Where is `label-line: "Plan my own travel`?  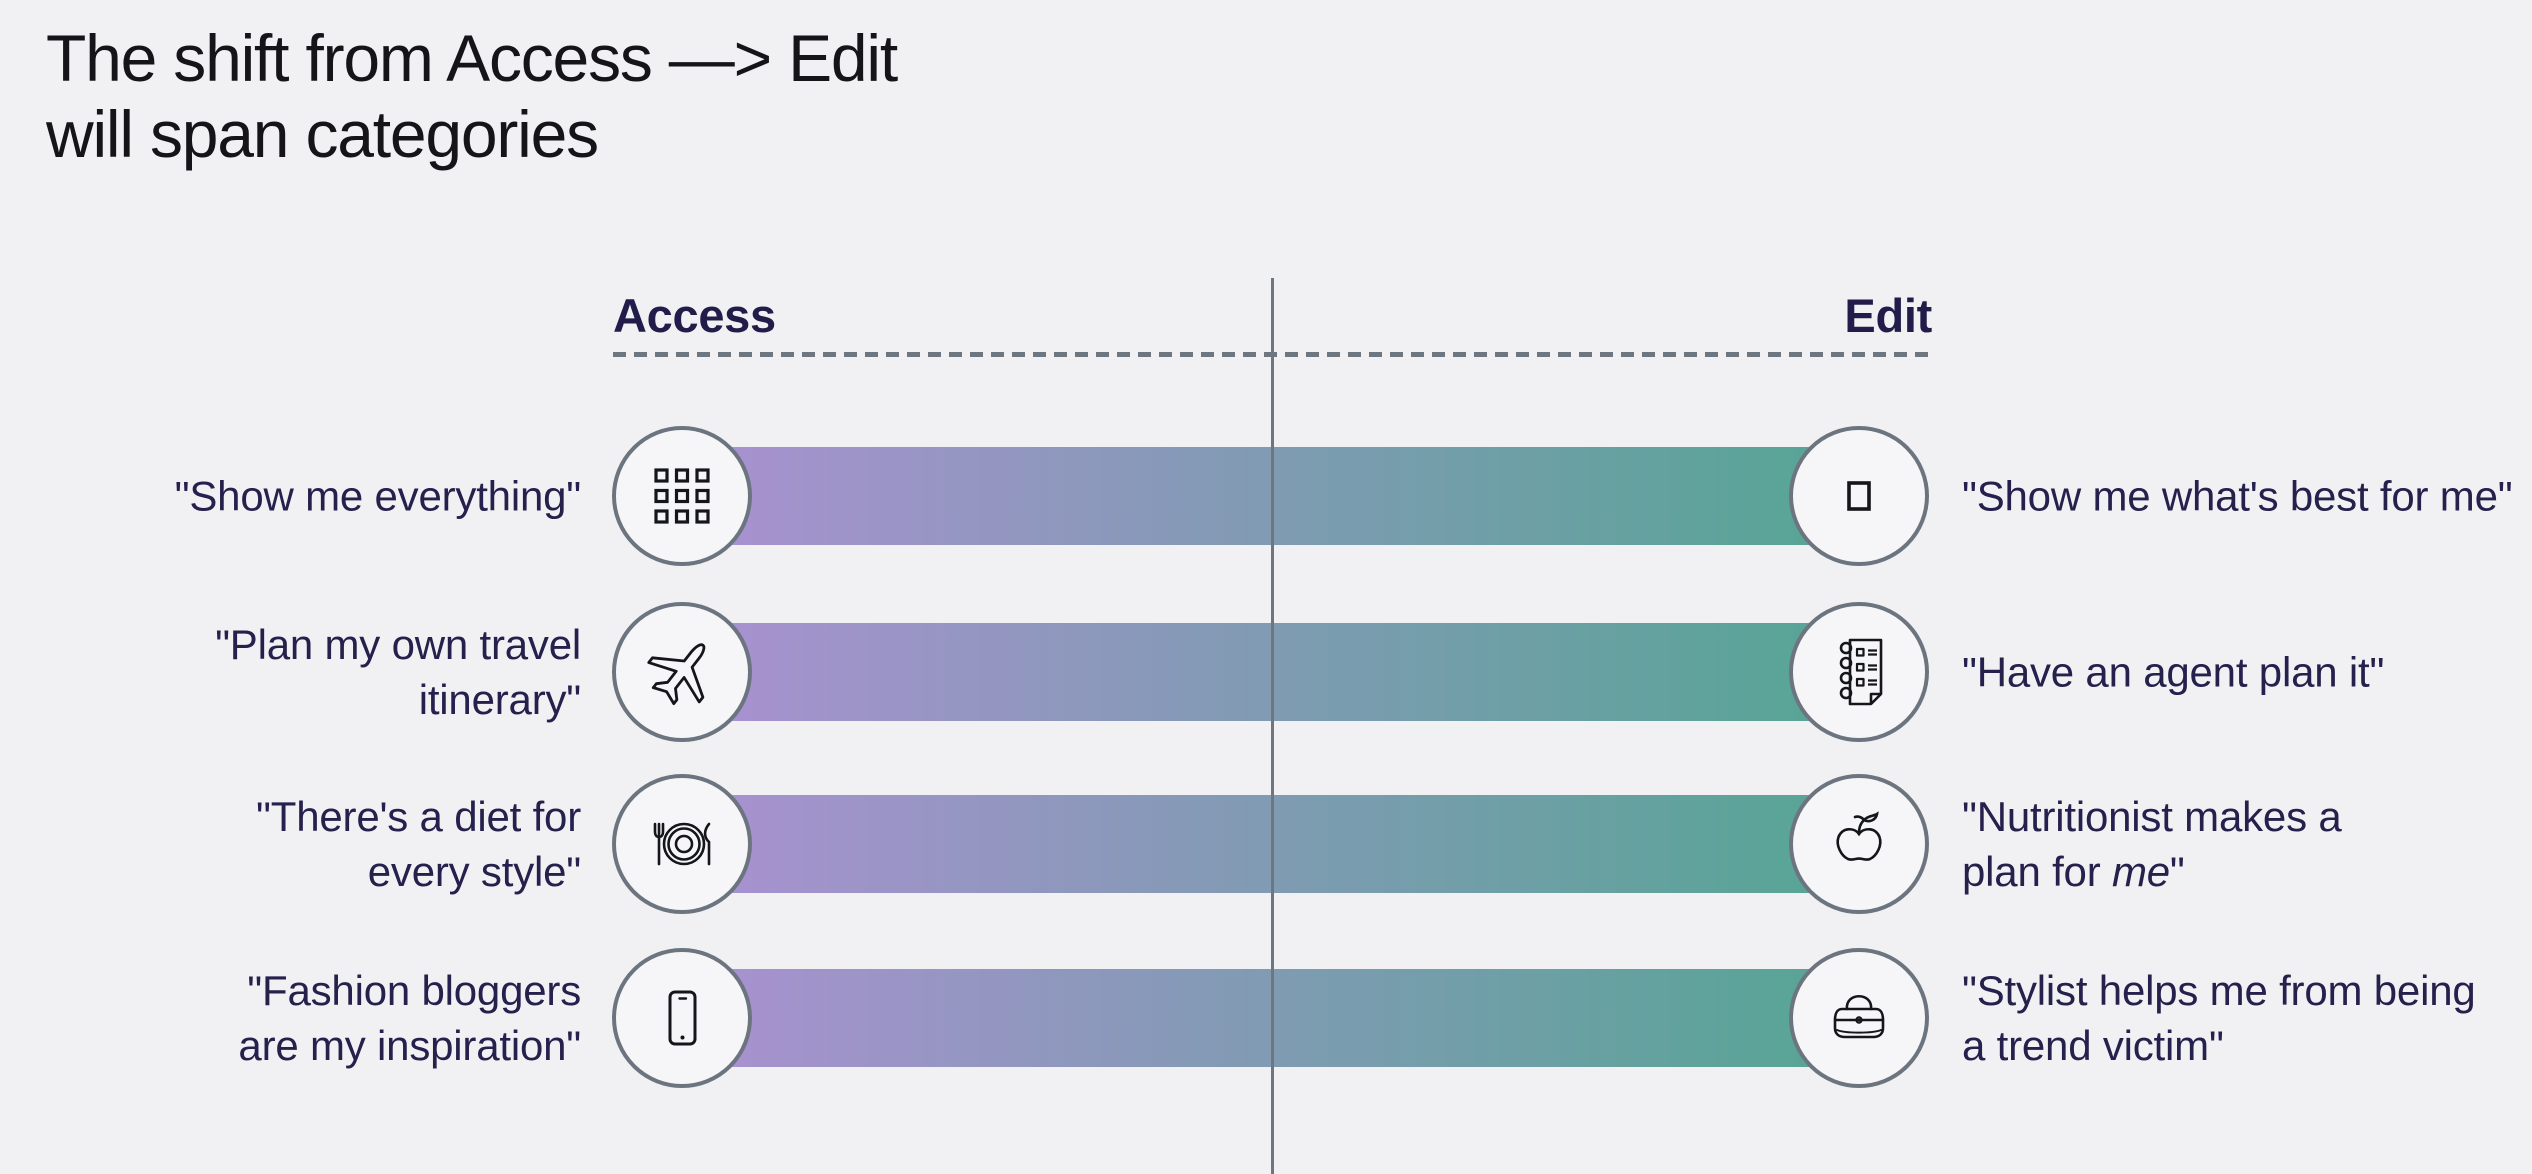 label-line: "Plan my own travel is located at coordinates (398, 644).